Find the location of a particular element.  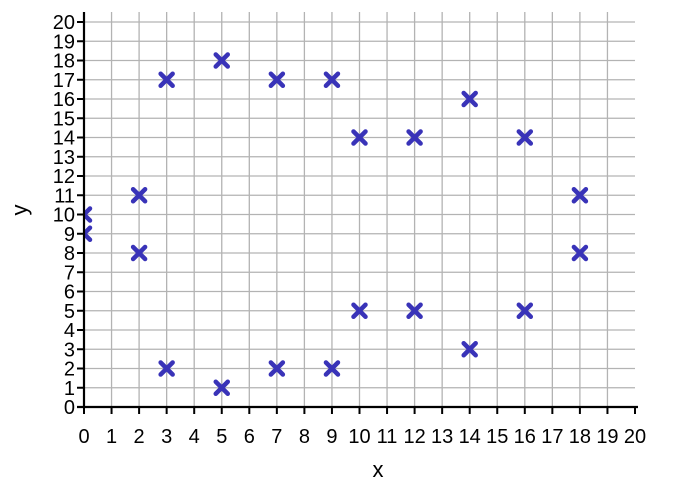

x-tick-label: 4 is located at coordinates (194, 437).